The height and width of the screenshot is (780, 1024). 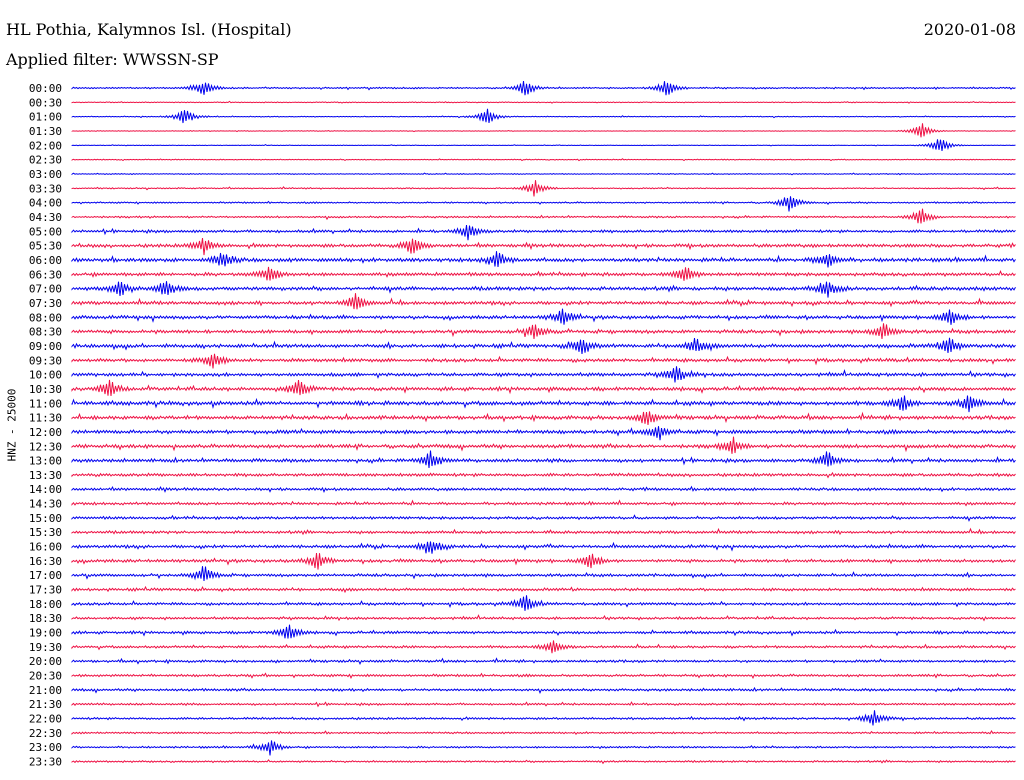 I want to click on time-label: 03:30, so click(x=45, y=188).